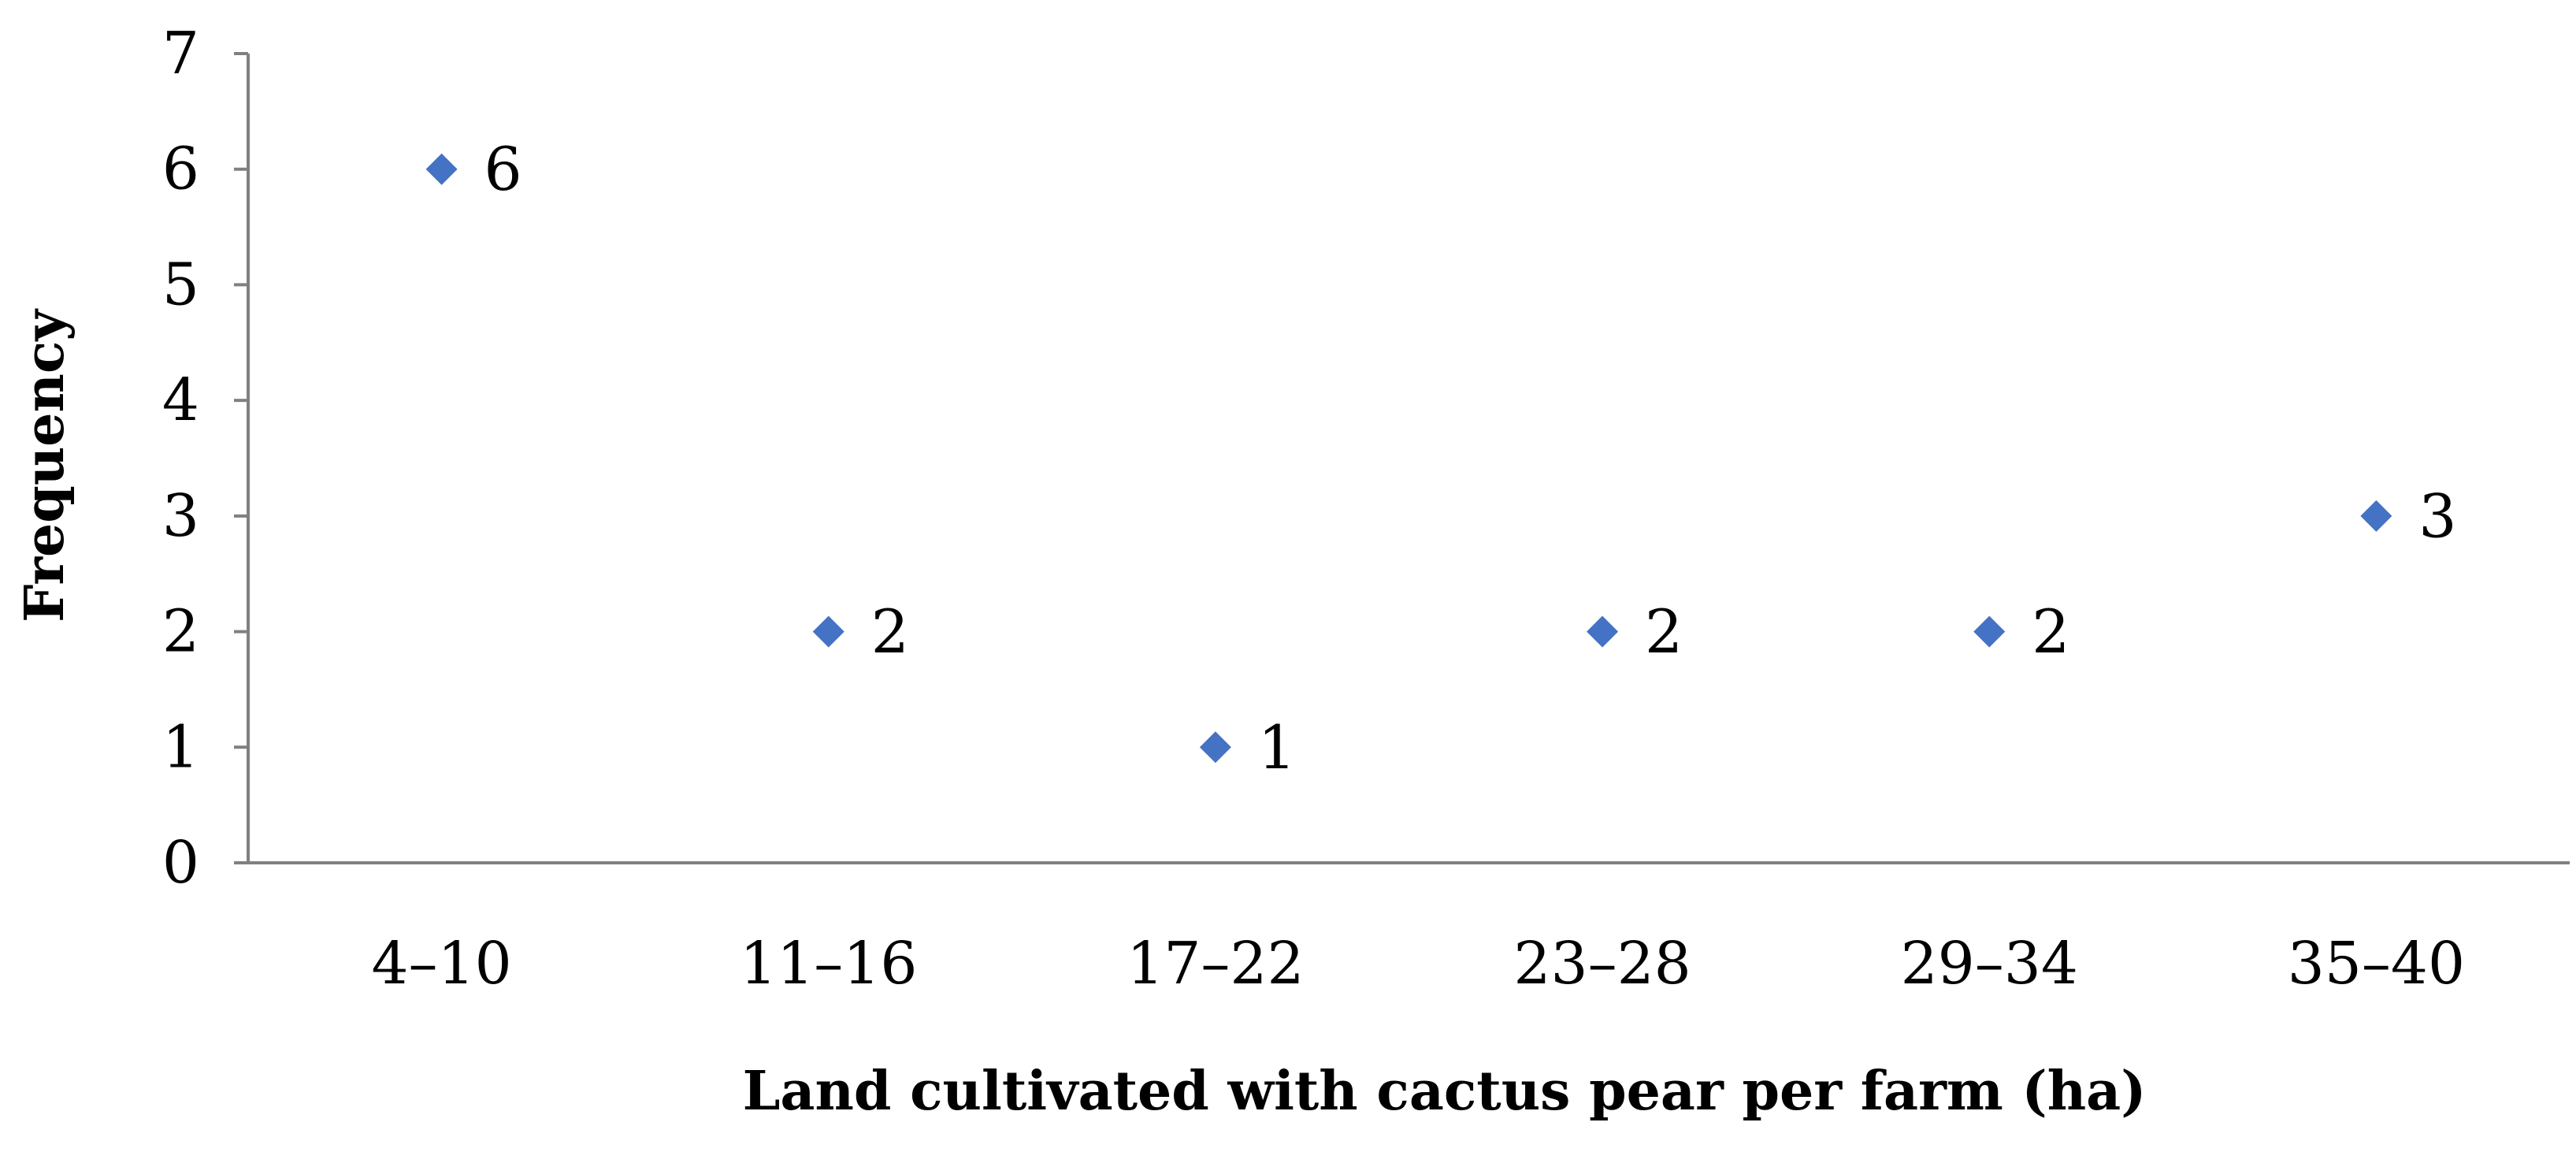 The image size is (2576, 1152). Describe the element at coordinates (180, 400) in the screenshot. I see `y-tick-label: 4` at that location.